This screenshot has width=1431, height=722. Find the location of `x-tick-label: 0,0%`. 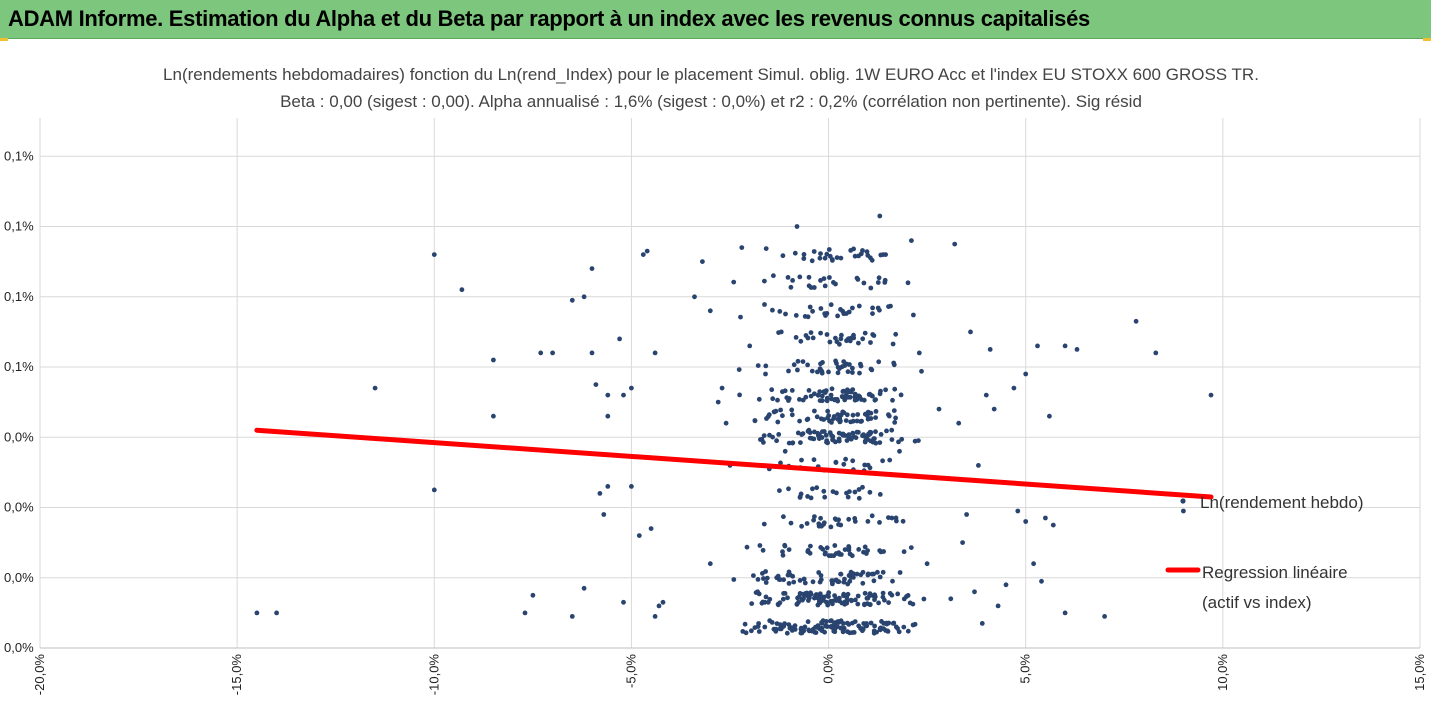

x-tick-label: 0,0% is located at coordinates (828, 669).